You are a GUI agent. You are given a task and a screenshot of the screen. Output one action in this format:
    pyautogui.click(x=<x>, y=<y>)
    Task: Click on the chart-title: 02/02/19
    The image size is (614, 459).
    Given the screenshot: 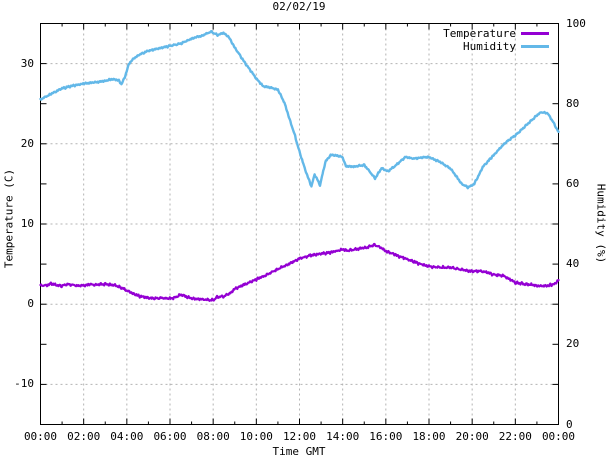 What is the action you would take?
    pyautogui.click(x=299, y=6)
    